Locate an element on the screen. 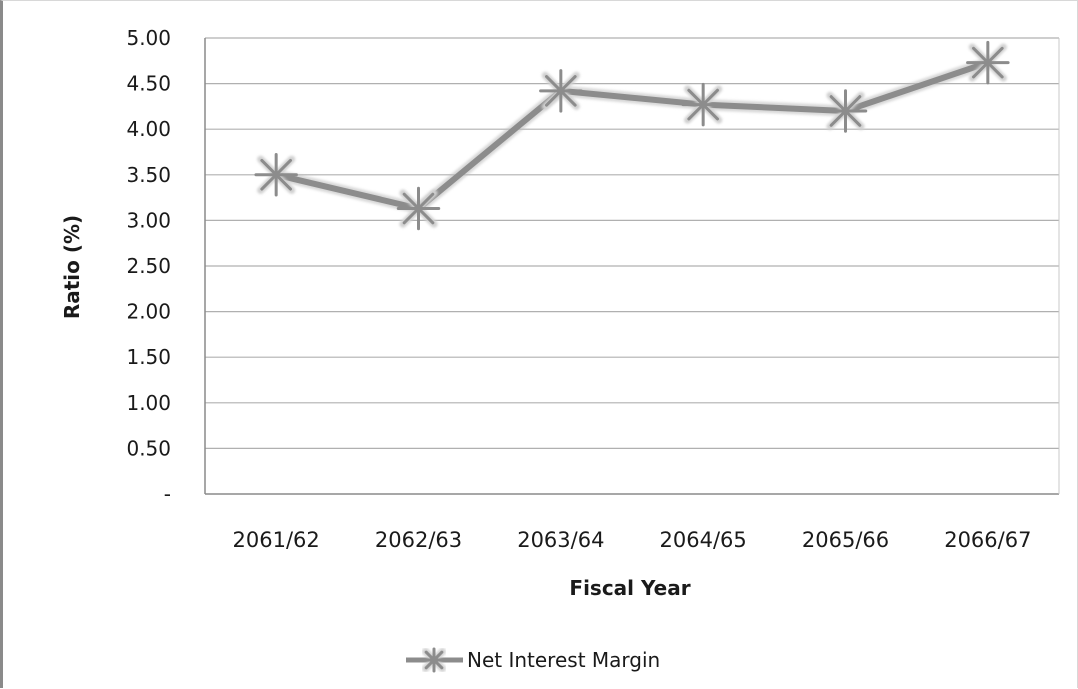  y-tick-label: 5.00 is located at coordinates (148, 38).